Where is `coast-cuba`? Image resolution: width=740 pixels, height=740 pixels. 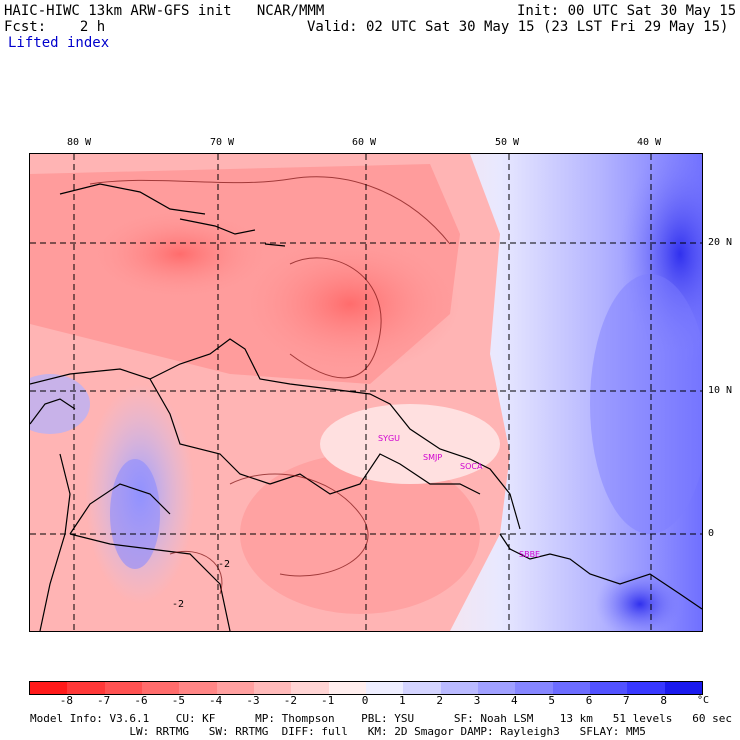 coast-cuba is located at coordinates (132, 199).